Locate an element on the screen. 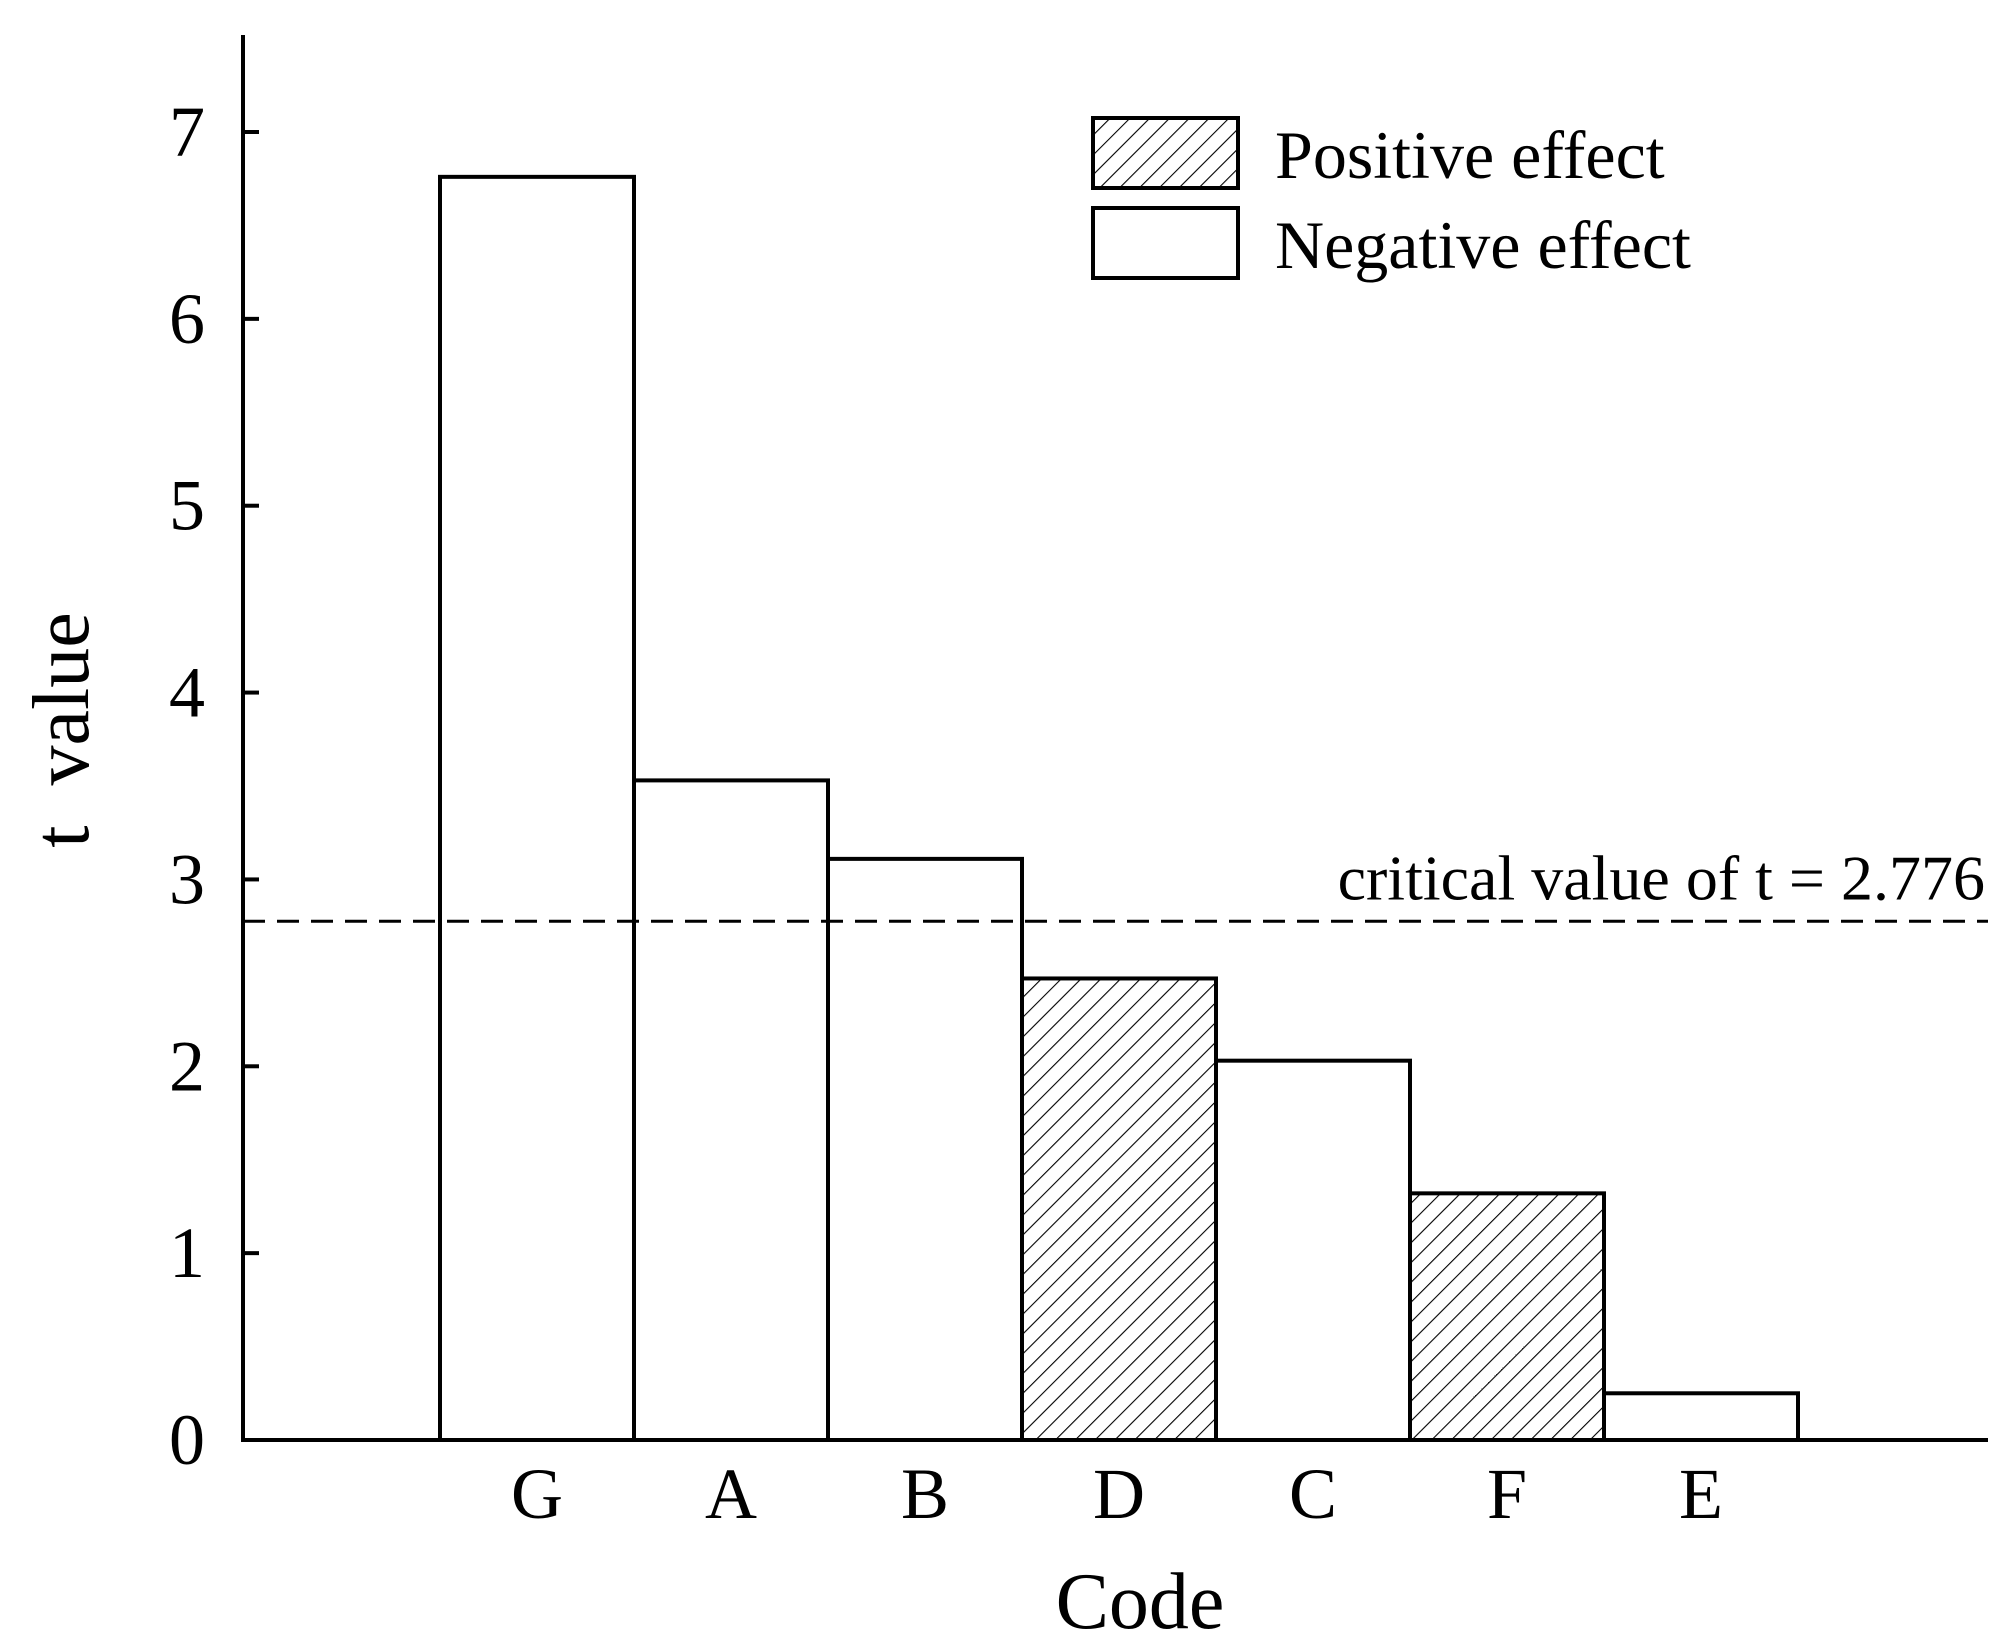 The height and width of the screenshot is (1650, 2008). x-tick-label-A: A is located at coordinates (731, 1494).